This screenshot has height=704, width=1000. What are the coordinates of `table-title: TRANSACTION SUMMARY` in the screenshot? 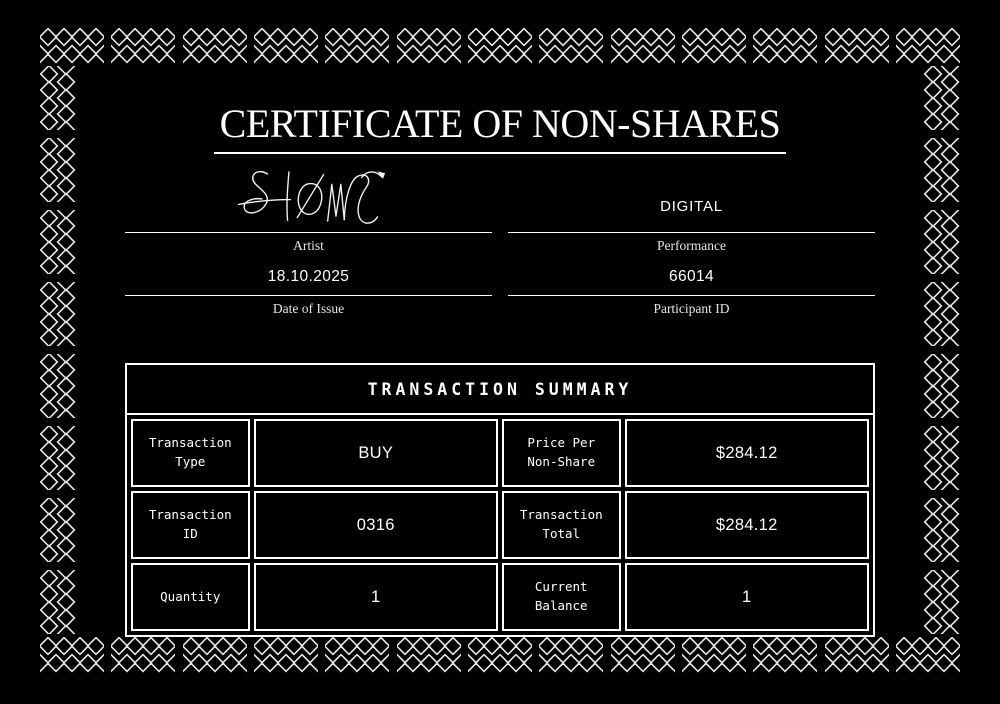 It's located at (500, 390).